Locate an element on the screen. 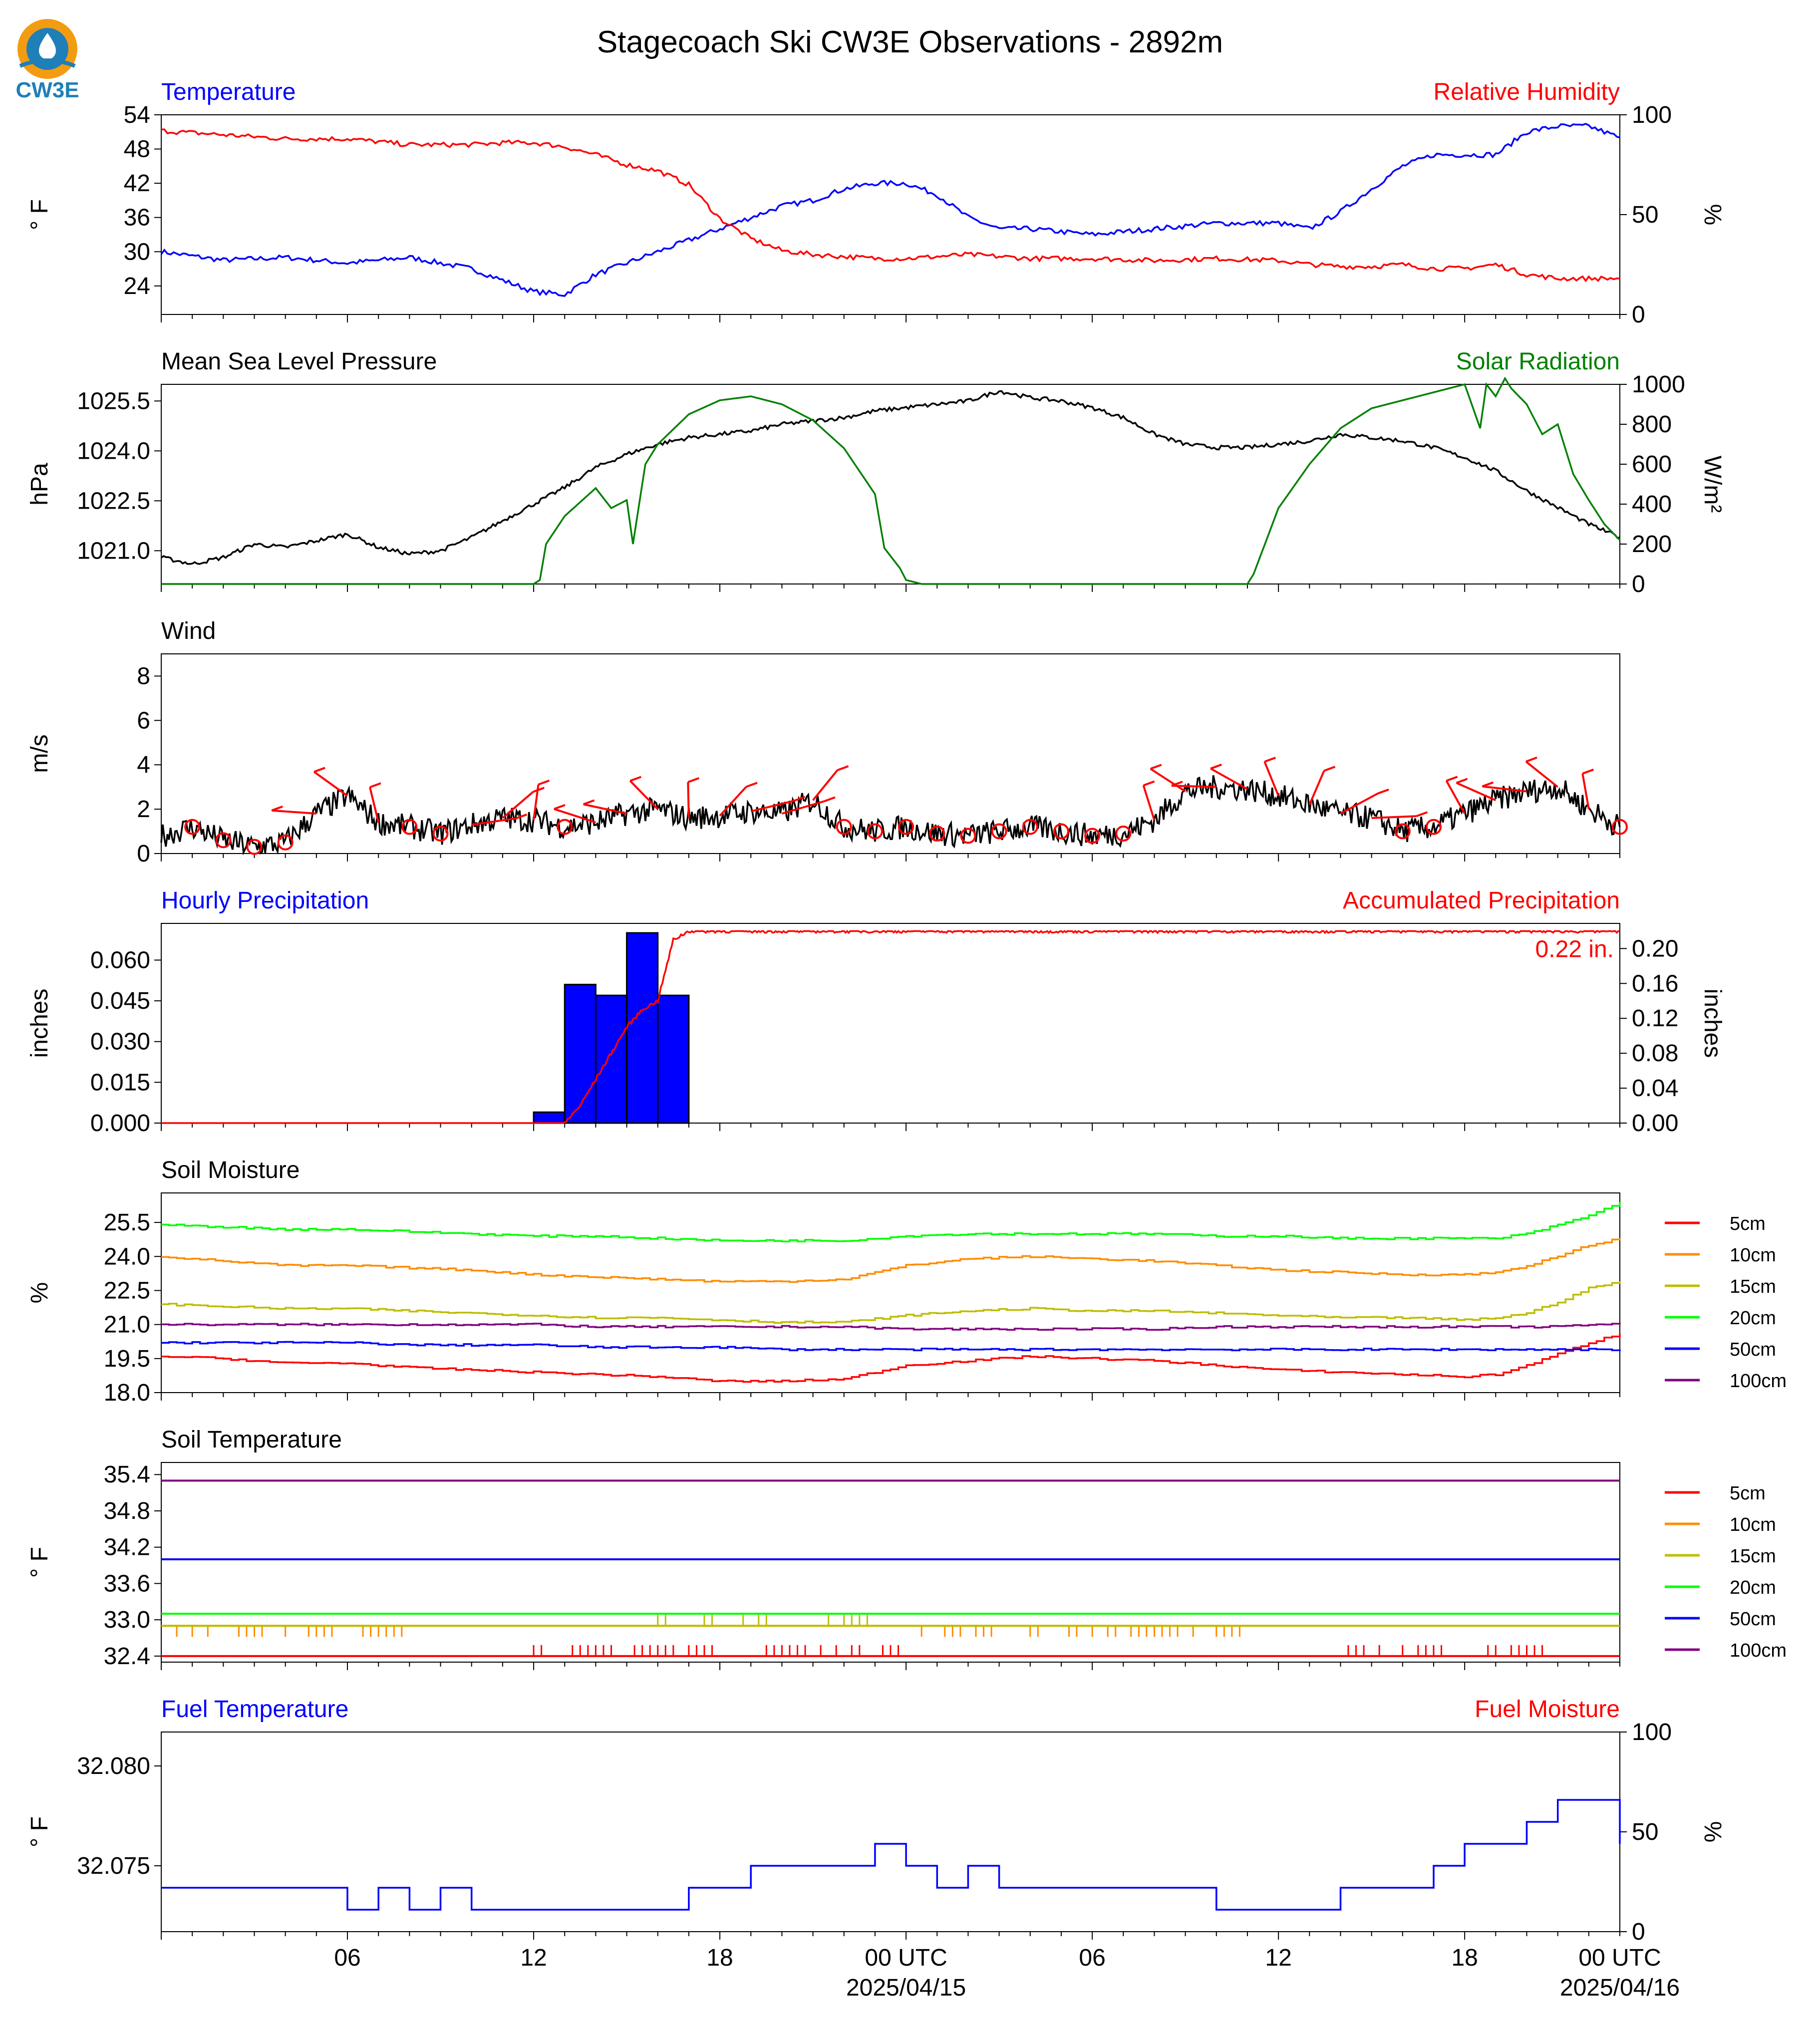  legend-label: 10cm is located at coordinates (1753, 1255).